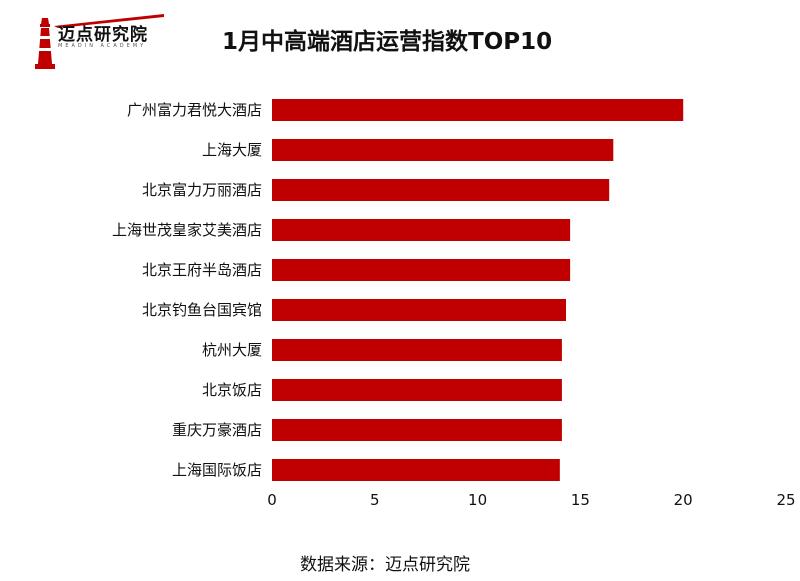  What do you see at coordinates (385, 565) in the screenshot?
I see `data-source: 数据来源：迈点研究院` at bounding box center [385, 565].